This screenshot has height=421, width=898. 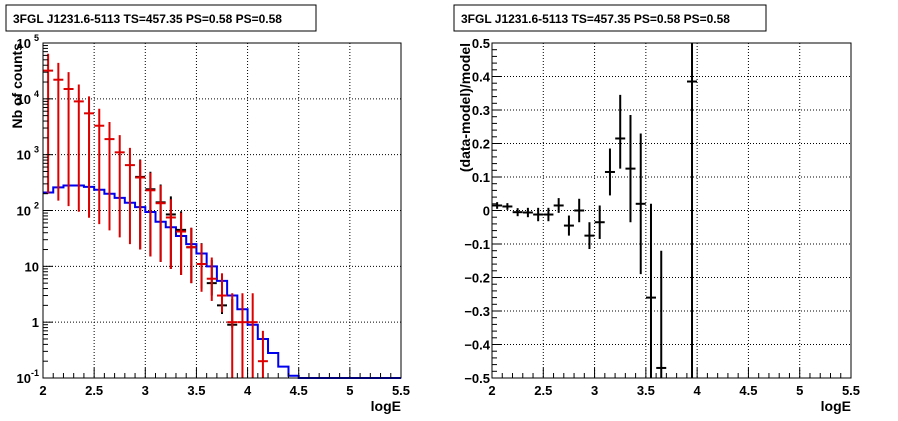 I want to click on y-tick-exponent: 5, so click(x=36, y=38).